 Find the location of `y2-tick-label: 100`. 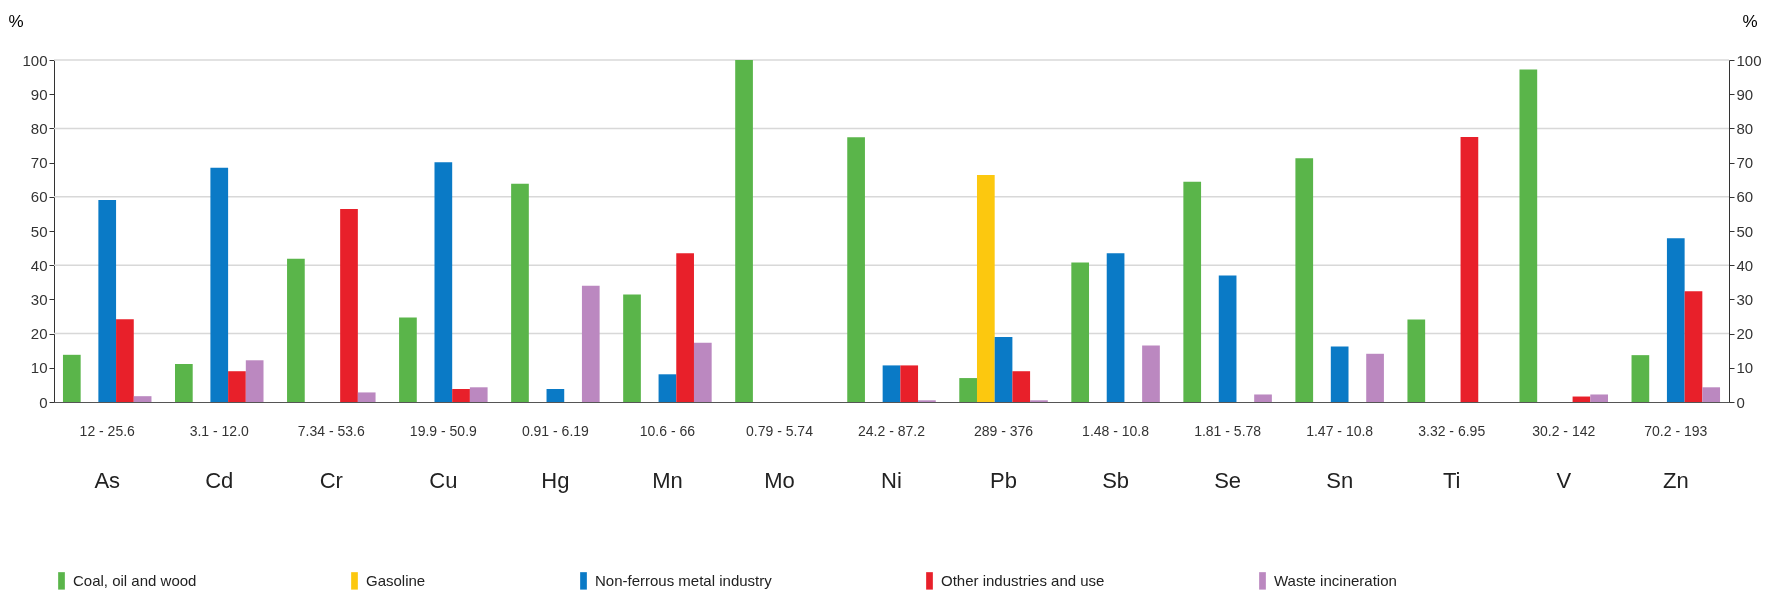

y2-tick-label: 100 is located at coordinates (1749, 60).